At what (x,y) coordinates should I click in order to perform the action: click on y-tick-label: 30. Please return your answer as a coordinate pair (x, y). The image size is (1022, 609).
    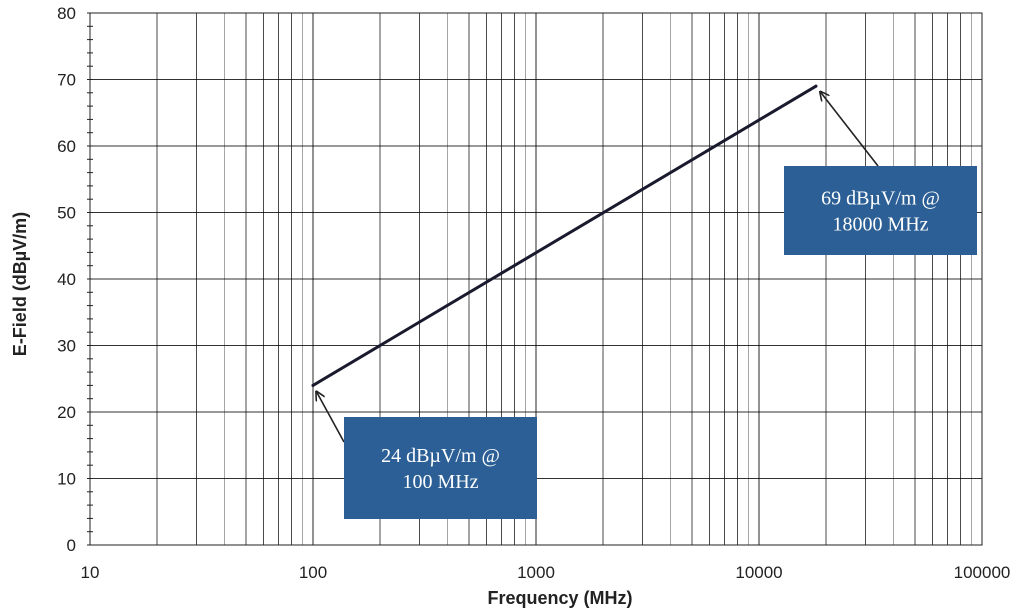
    Looking at the image, I should click on (66, 346).